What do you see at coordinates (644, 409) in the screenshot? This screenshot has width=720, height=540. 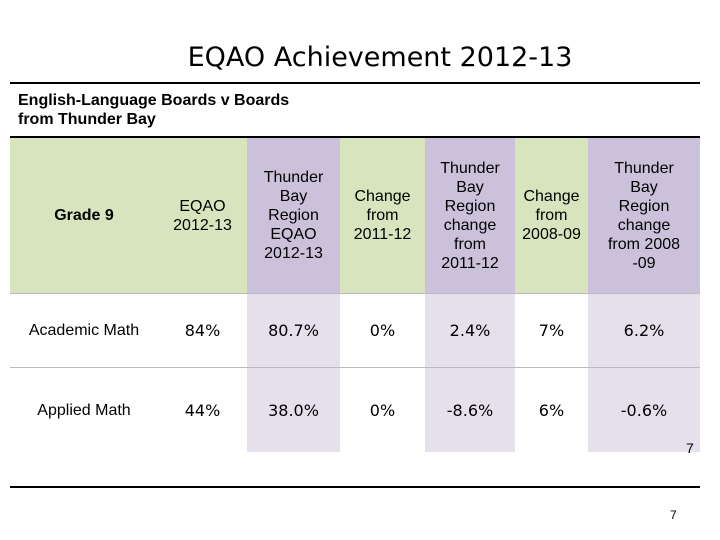 I see `cell-region-change-2008: -0.6%` at bounding box center [644, 409].